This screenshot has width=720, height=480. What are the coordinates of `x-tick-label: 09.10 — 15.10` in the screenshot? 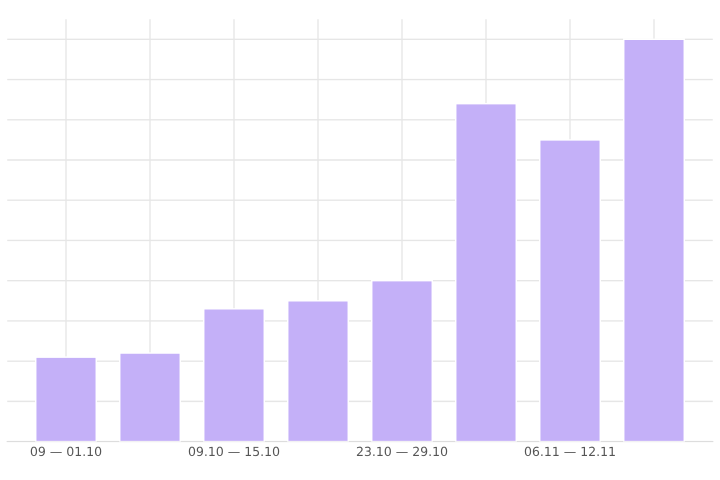 It's located at (234, 451).